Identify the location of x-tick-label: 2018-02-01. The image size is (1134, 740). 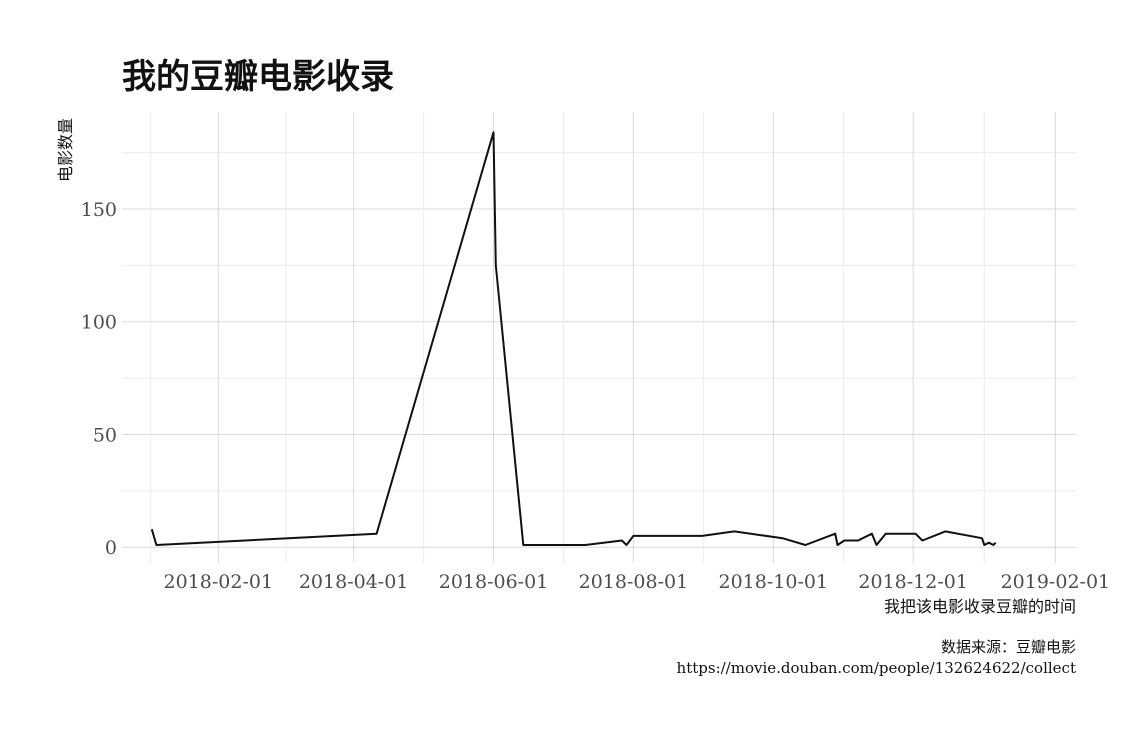
(219, 582).